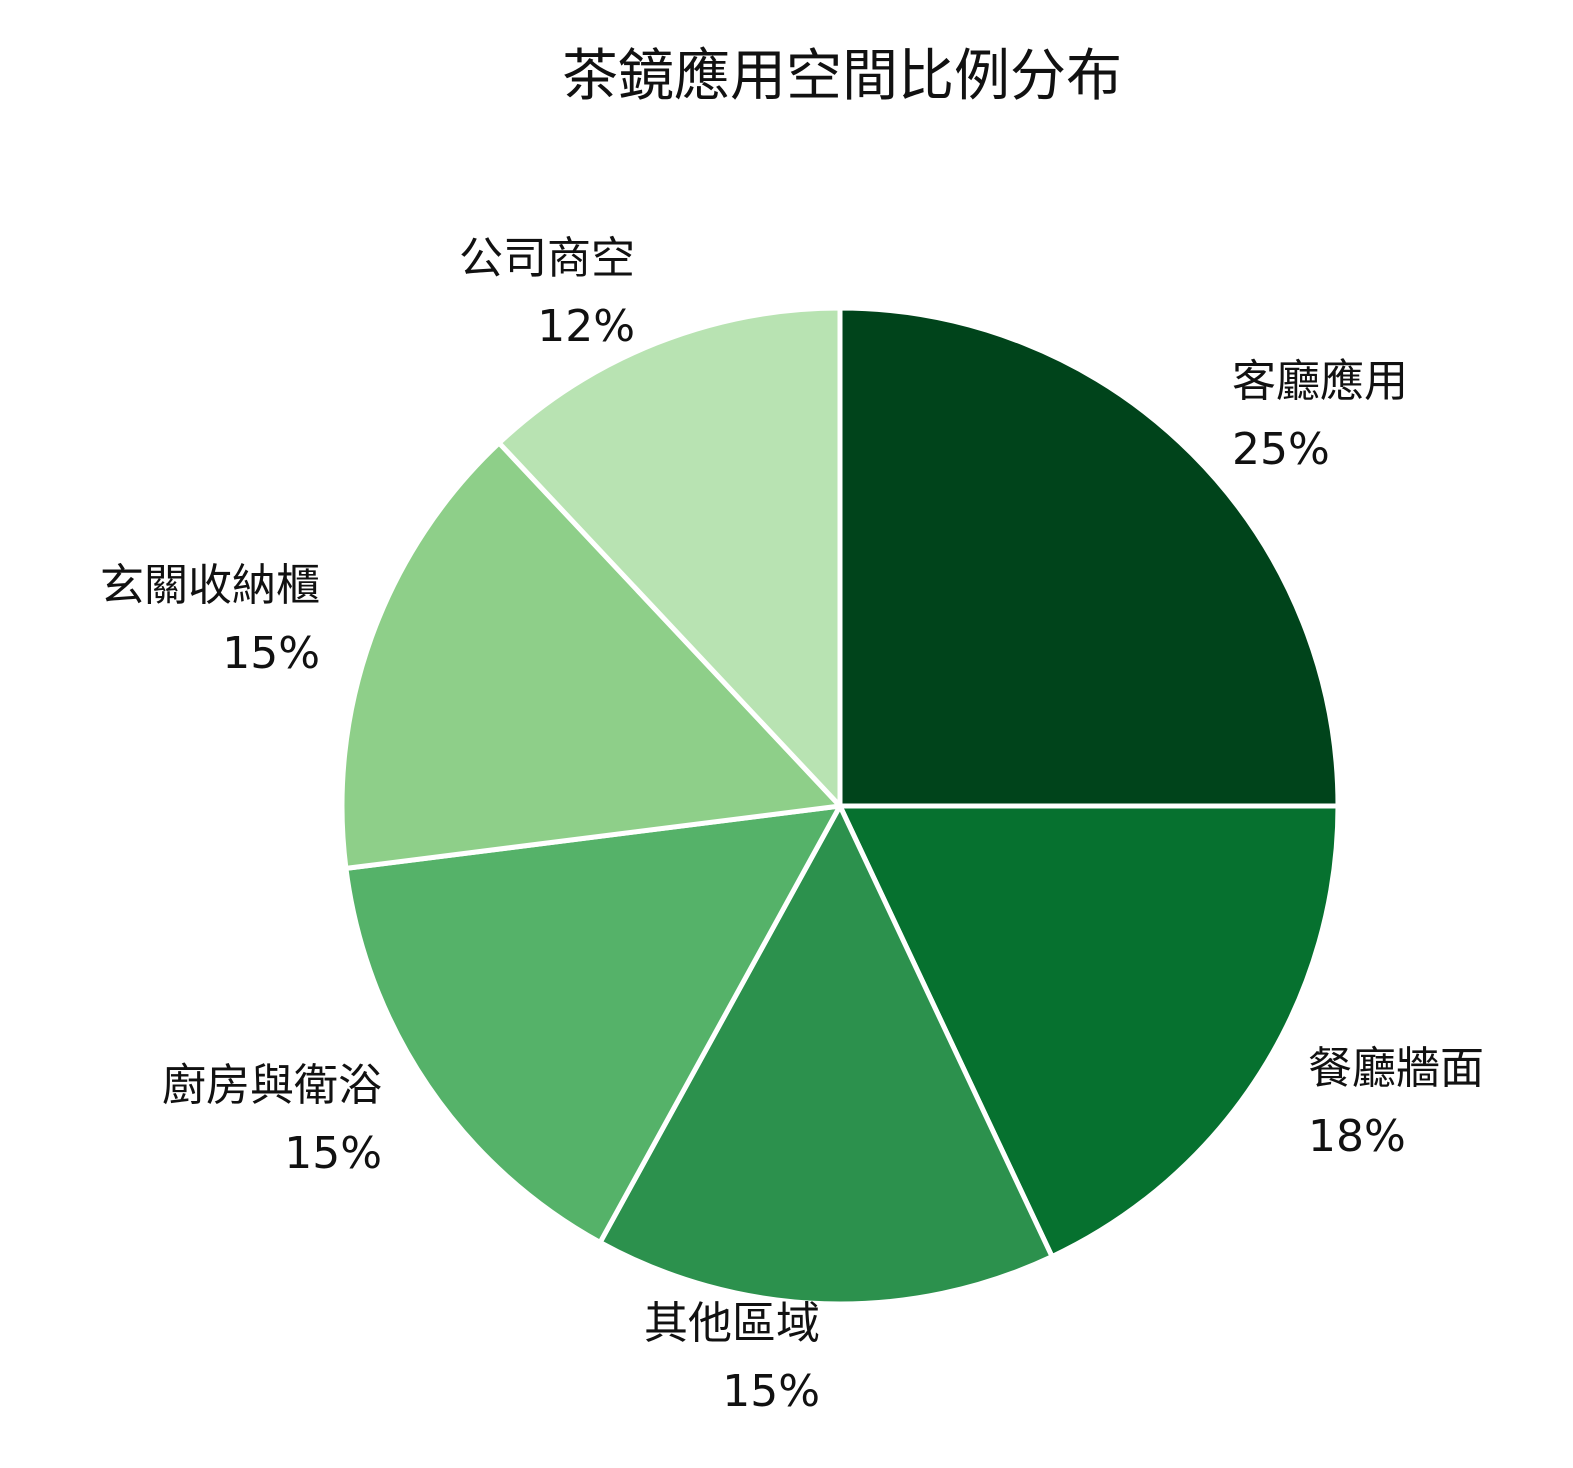  I want to click on slice-label-4: 玄關收納櫃, so click(210, 585).